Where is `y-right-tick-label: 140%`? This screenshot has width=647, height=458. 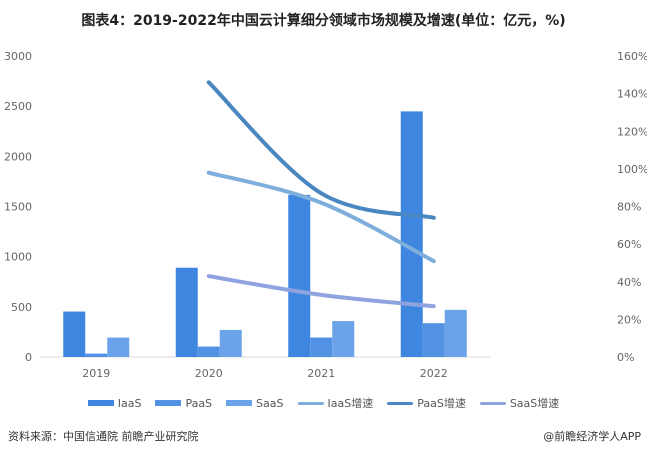
y-right-tick-label: 140% is located at coordinates (632, 94).